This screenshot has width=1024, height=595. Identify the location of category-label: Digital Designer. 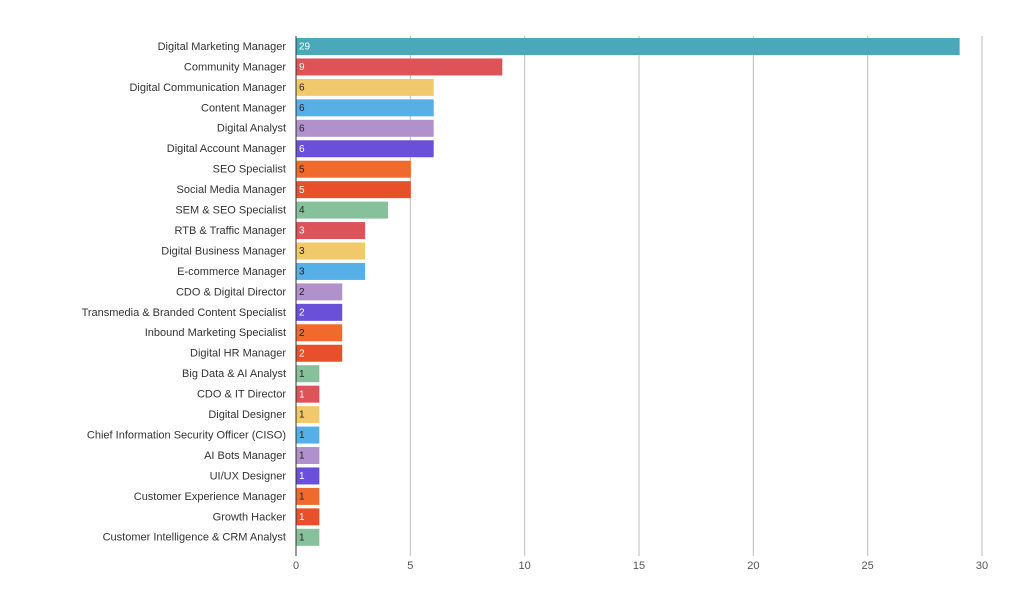
(247, 415).